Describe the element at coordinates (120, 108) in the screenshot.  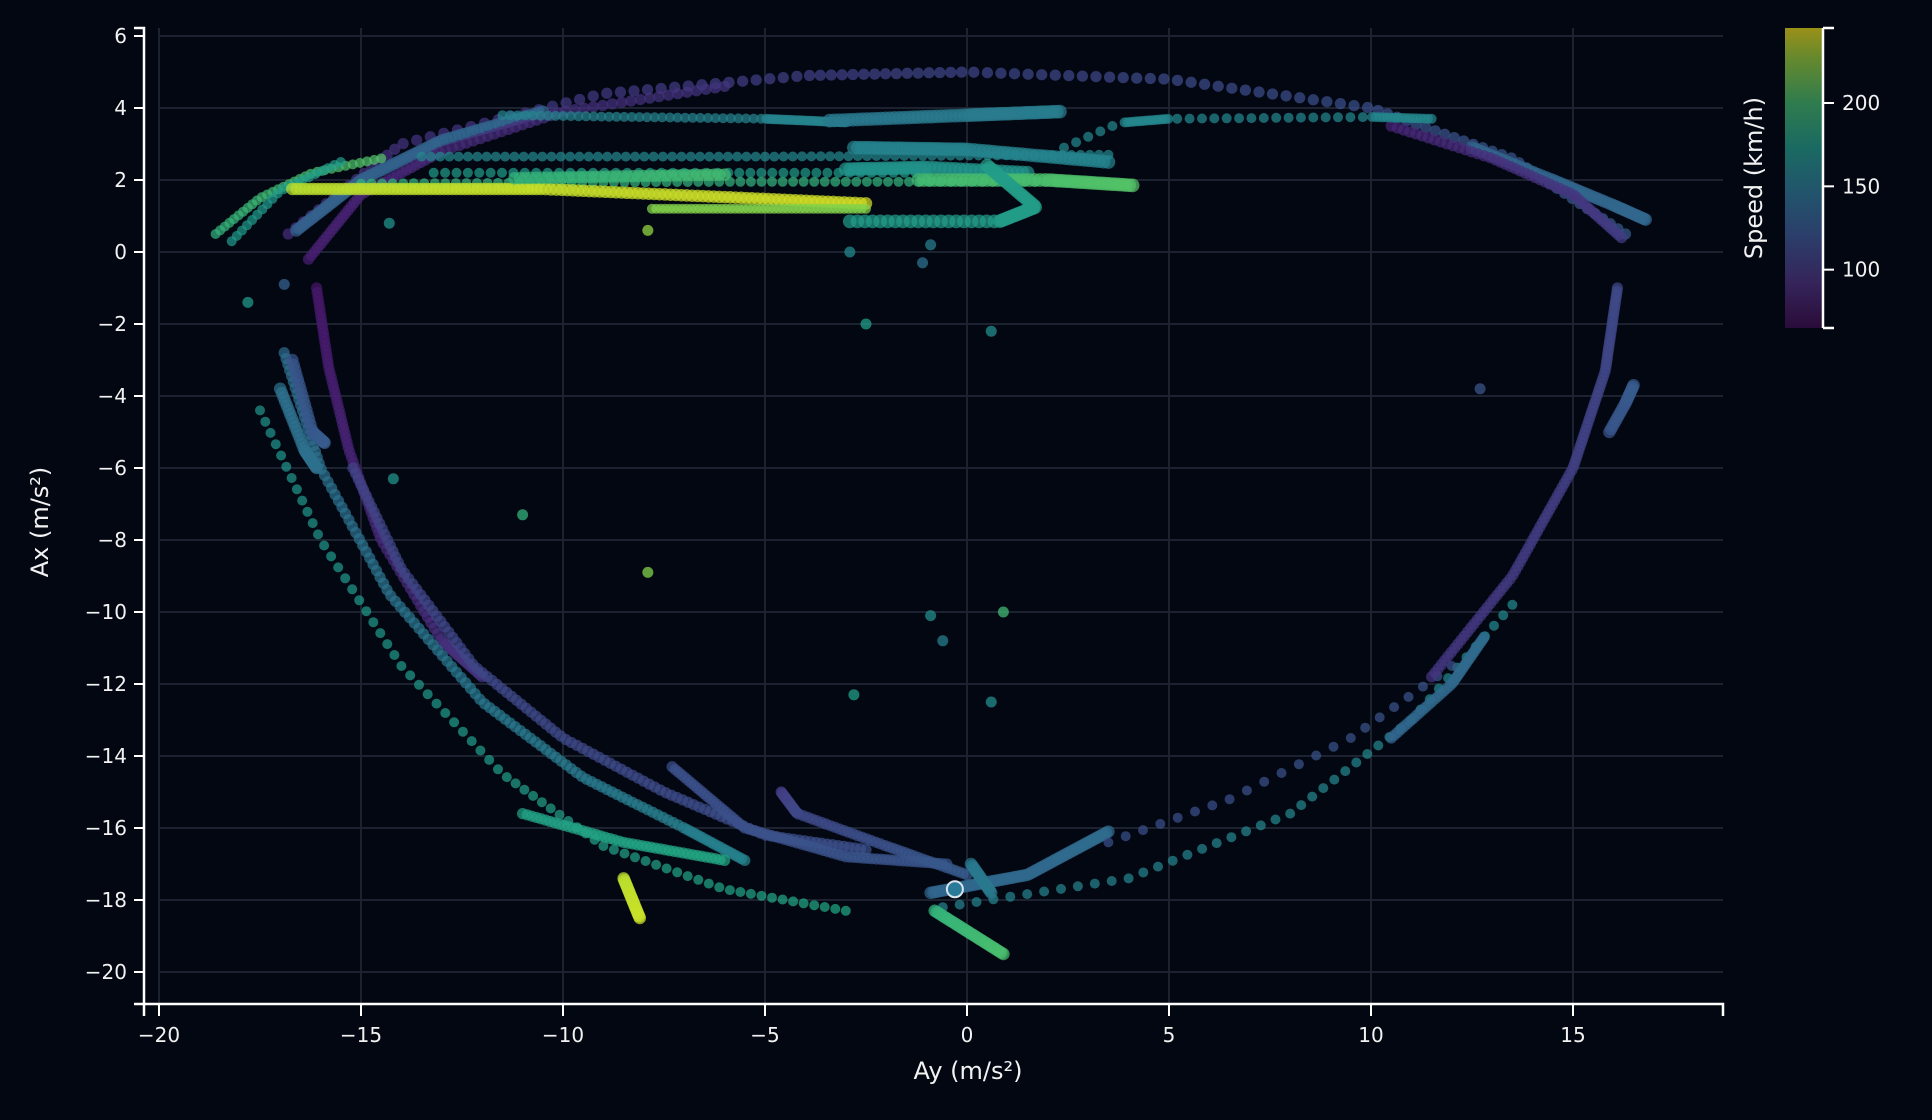
I see `y-tick-label: 4` at that location.